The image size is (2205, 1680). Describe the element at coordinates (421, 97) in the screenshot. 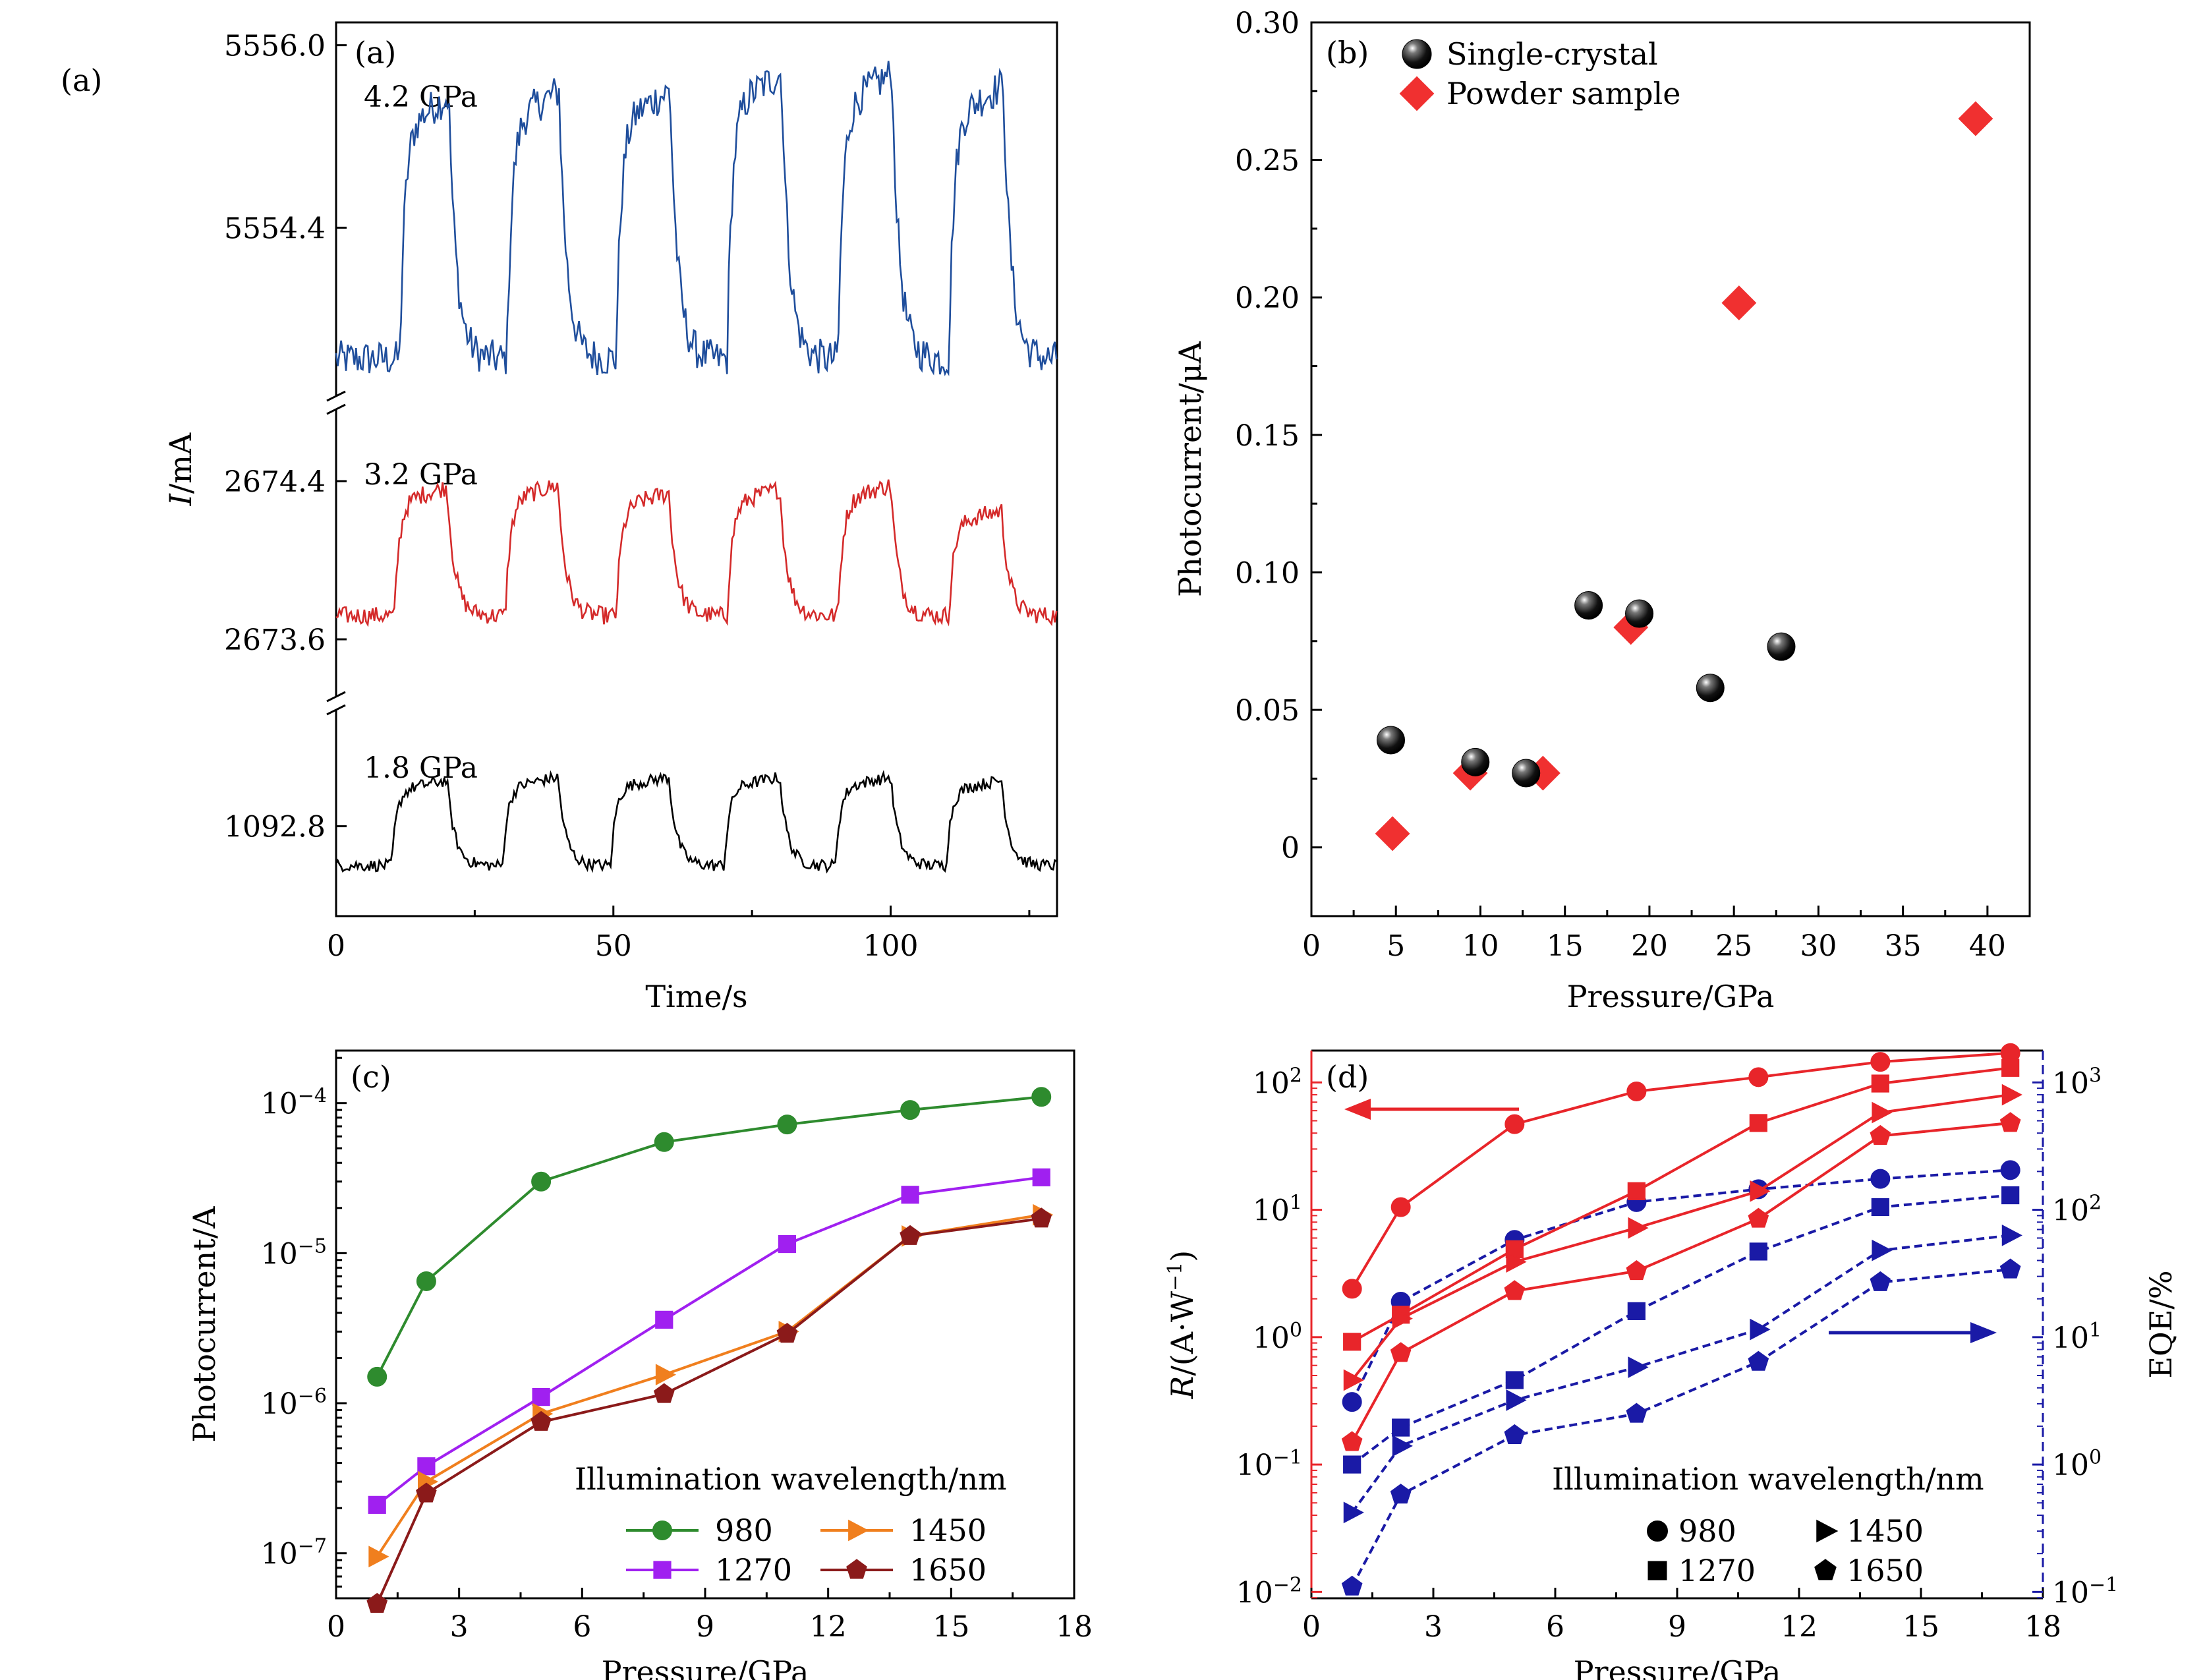

I see `panel-a-trace-label: 4.2 GPa` at that location.